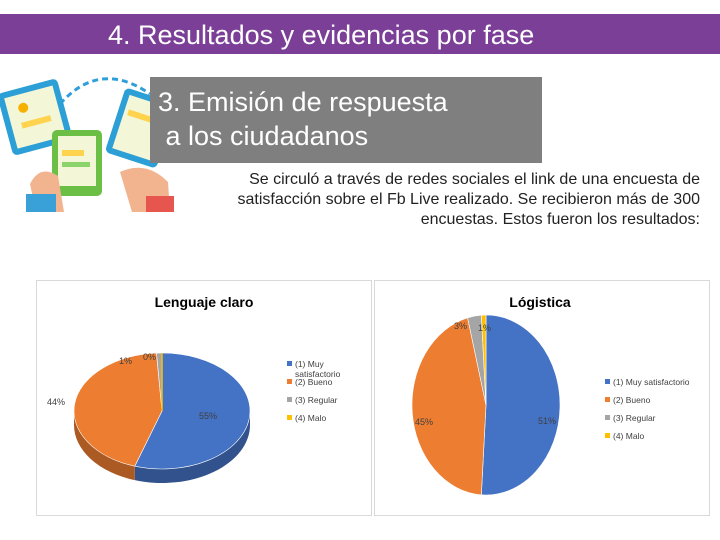 The image size is (720, 540). I want to click on data-label: 45%, so click(424, 422).